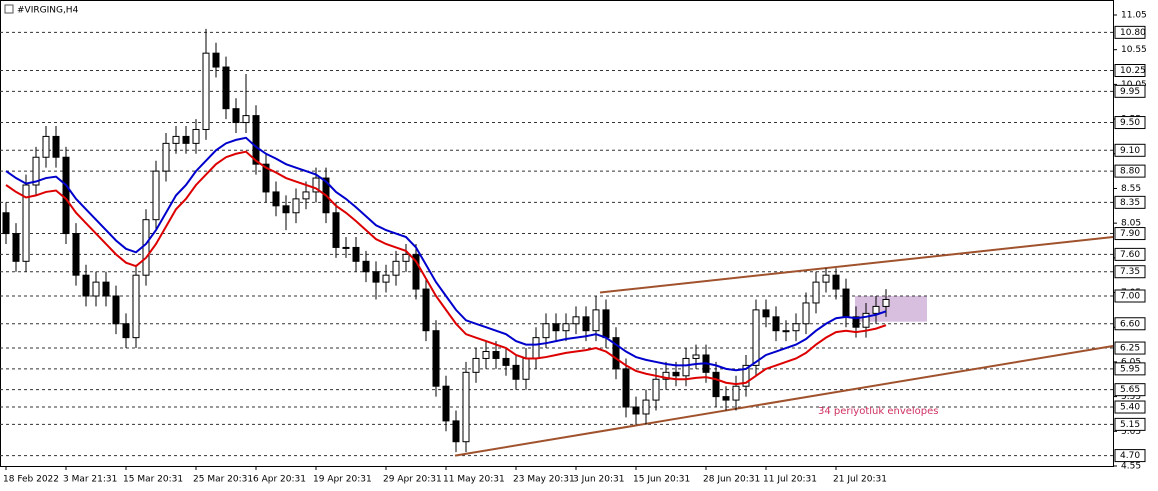 The width and height of the screenshot is (1158, 491). What do you see at coordinates (1131, 189) in the screenshot?
I see `y-tick-label: 8.55` at bounding box center [1131, 189].